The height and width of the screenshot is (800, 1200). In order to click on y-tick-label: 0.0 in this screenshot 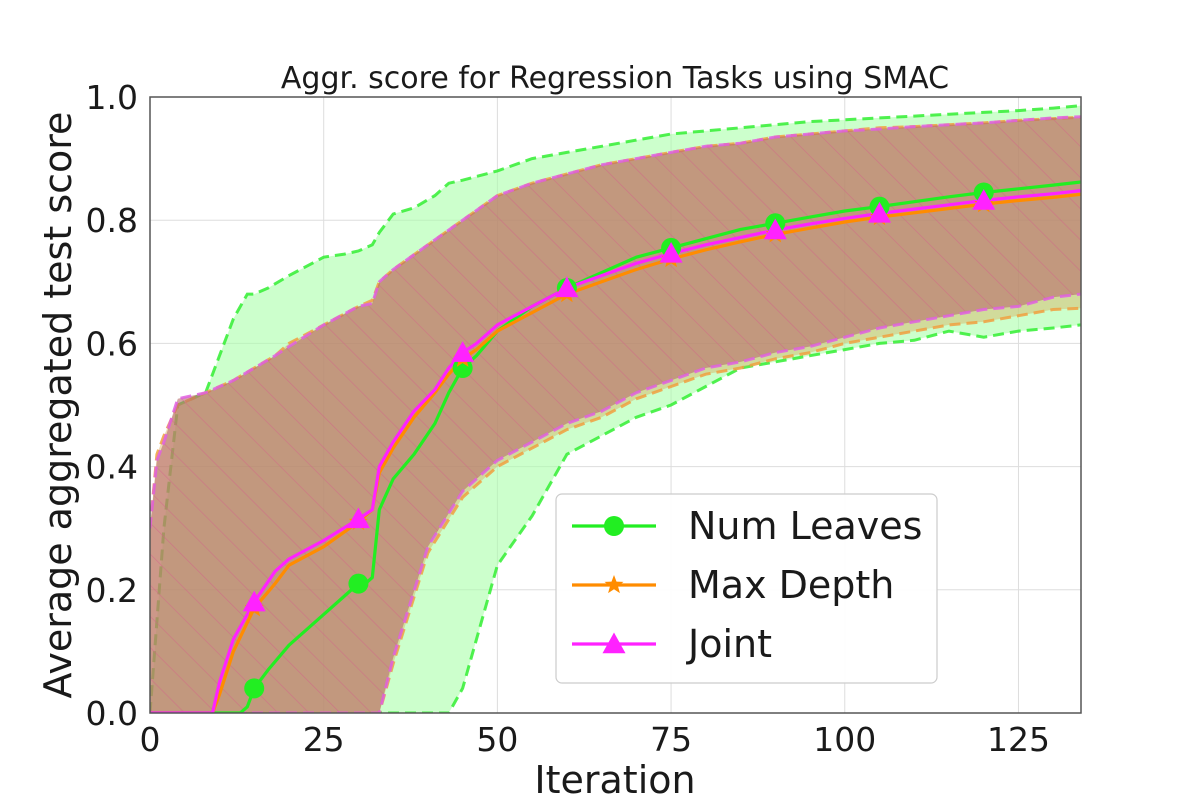, I will do `click(112, 713)`.